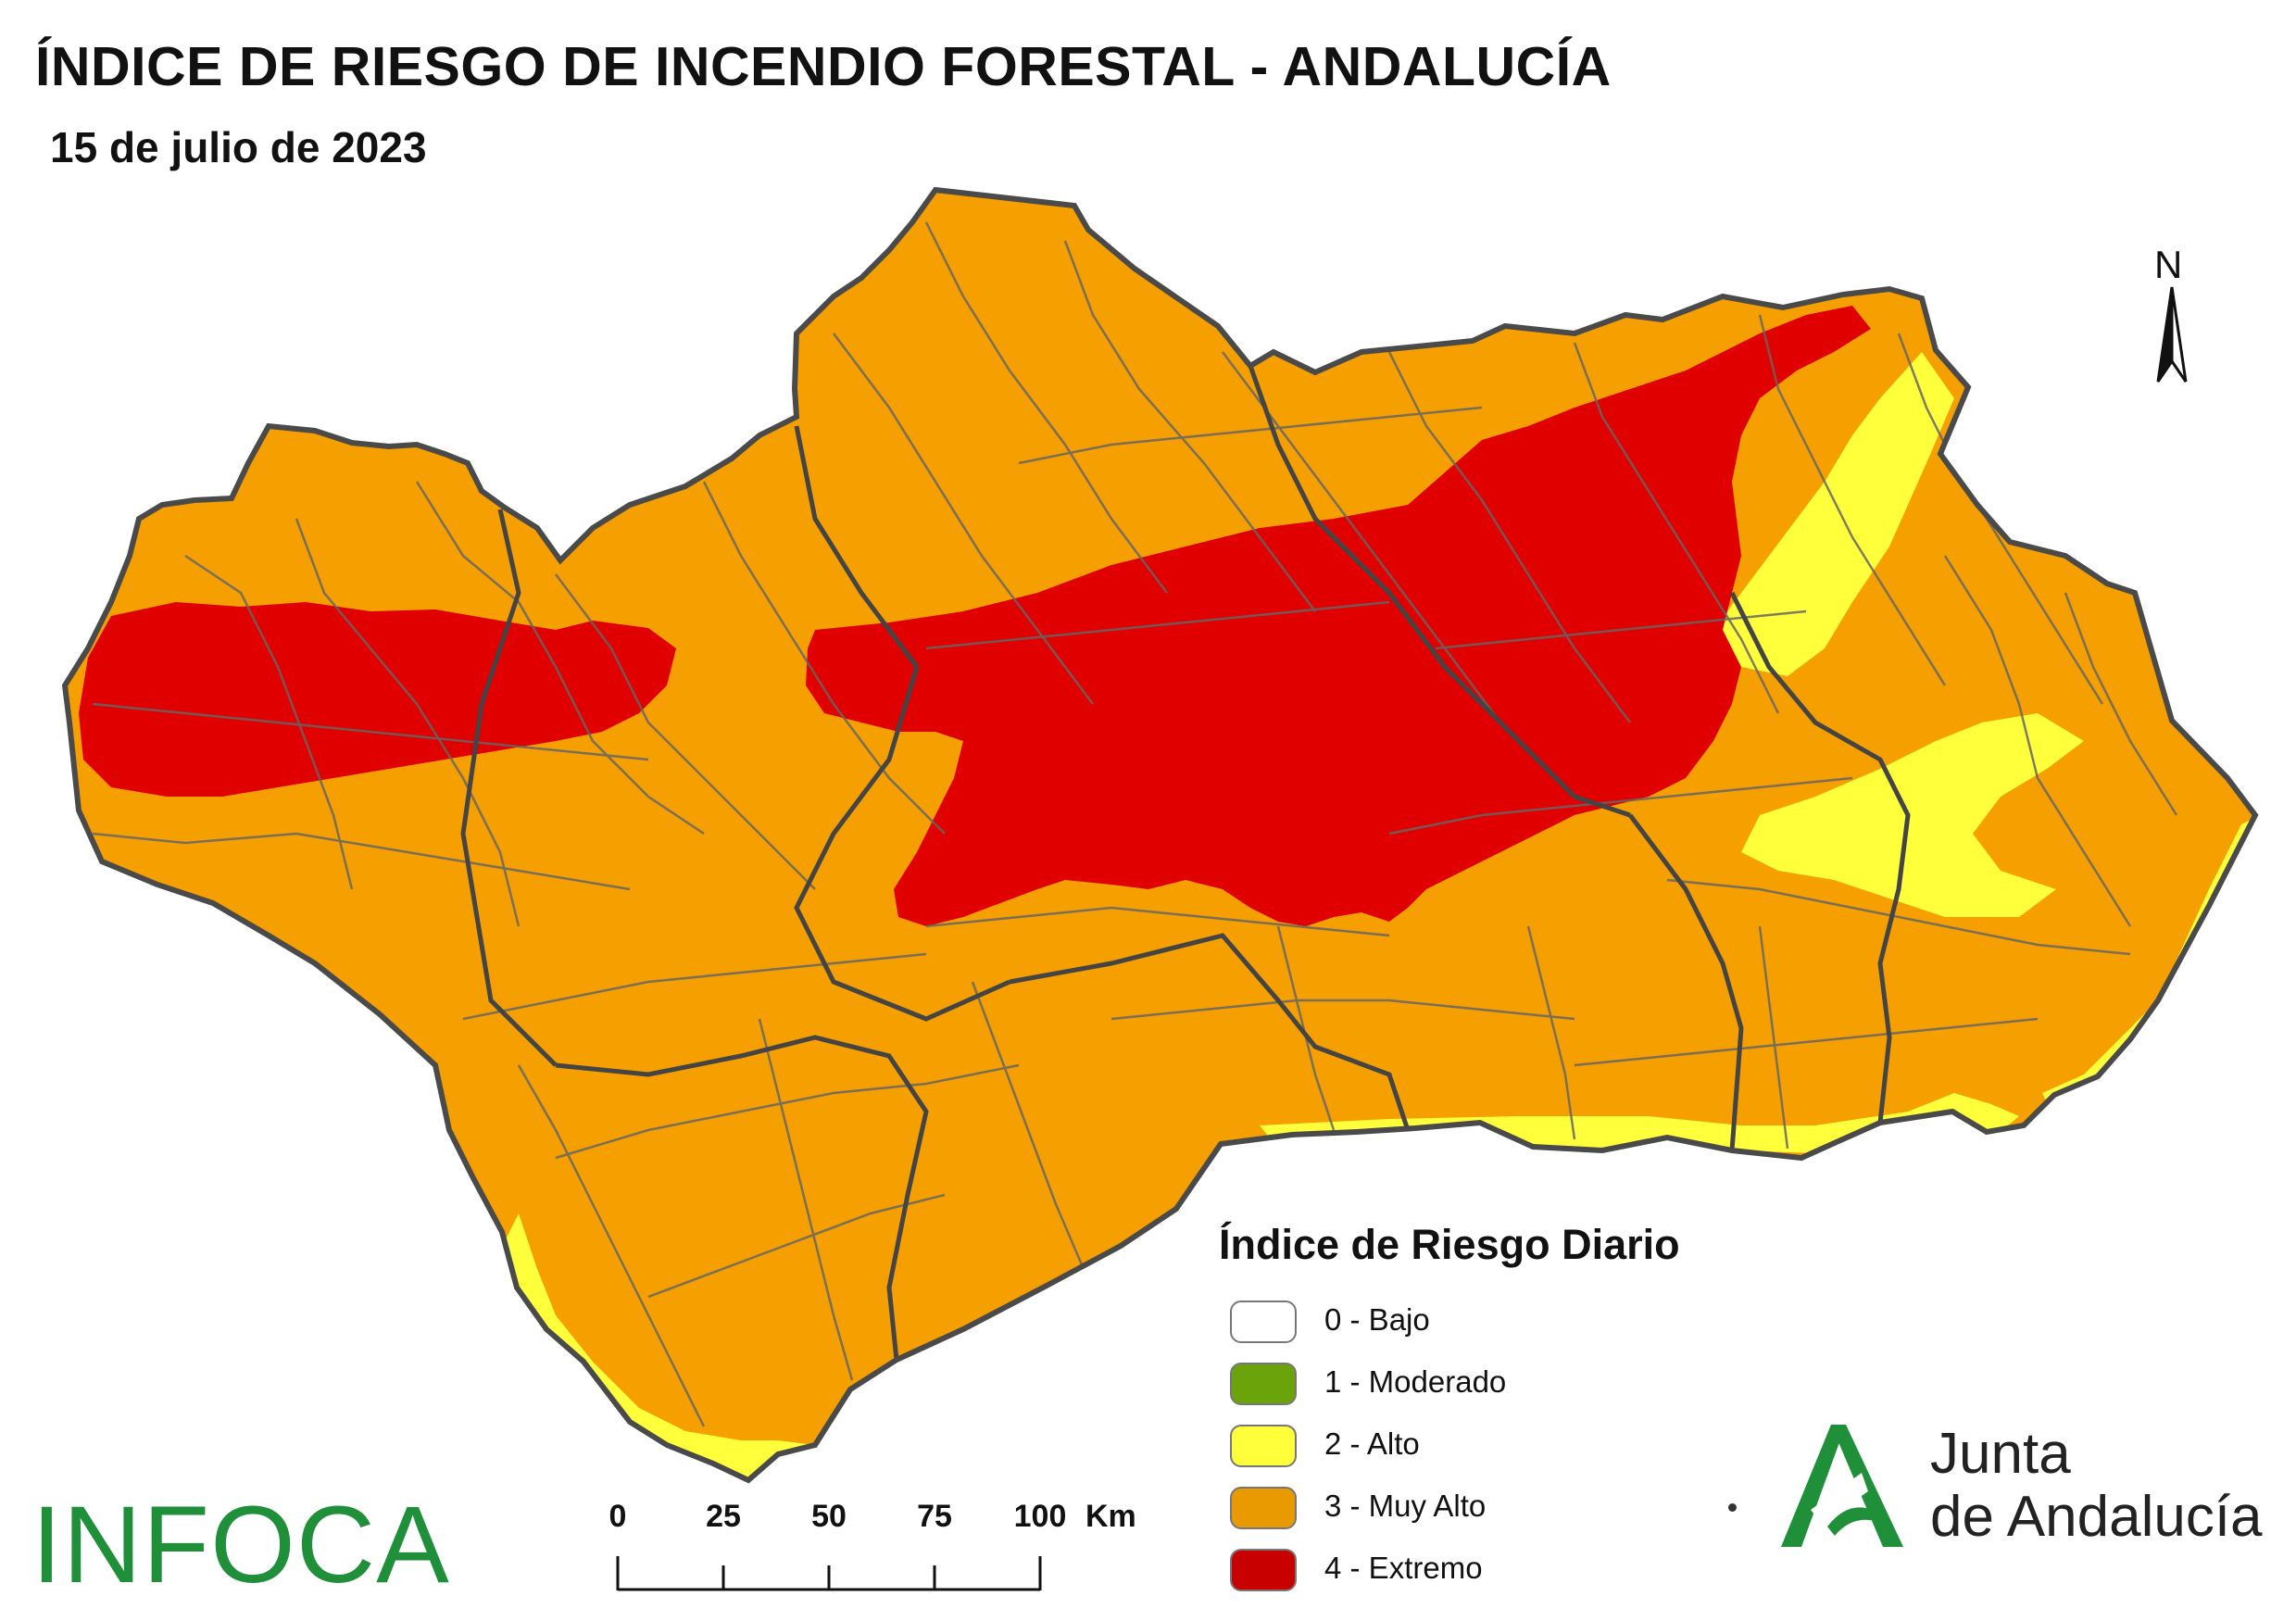 The width and height of the screenshot is (2296, 1621). Describe the element at coordinates (1263, 1384) in the screenshot. I see `legend-swatch-moderado` at that location.